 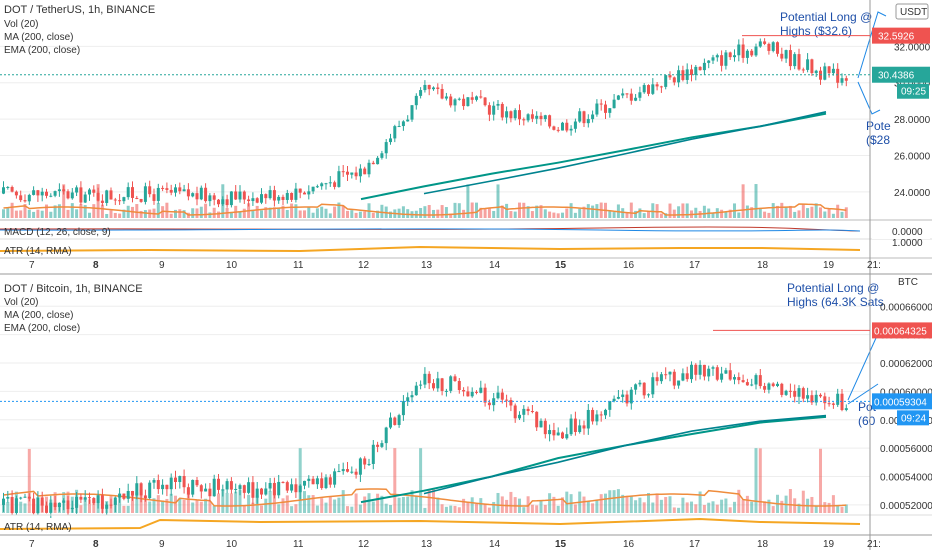 I want to click on time-tick-bottom: 11, so click(x=298, y=544).